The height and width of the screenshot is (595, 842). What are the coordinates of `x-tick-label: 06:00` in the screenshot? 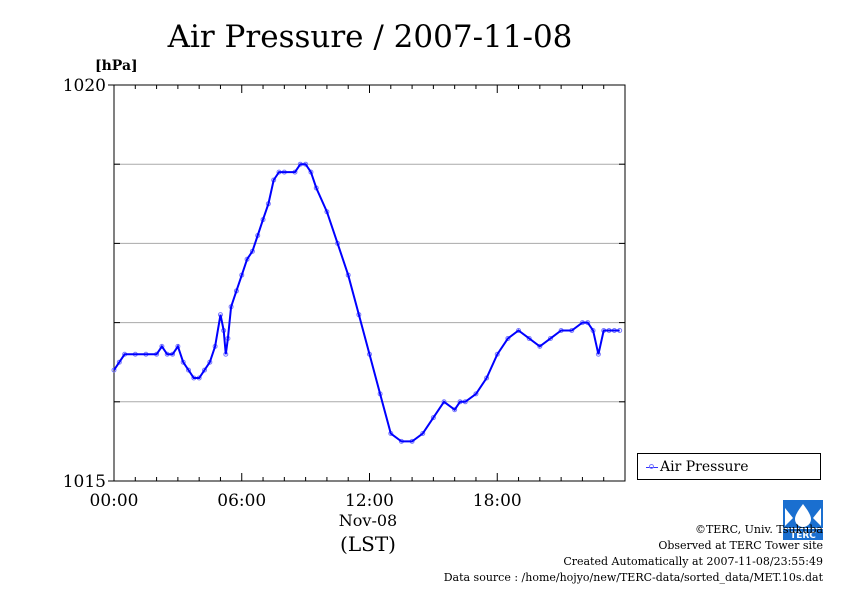 It's located at (241, 501).